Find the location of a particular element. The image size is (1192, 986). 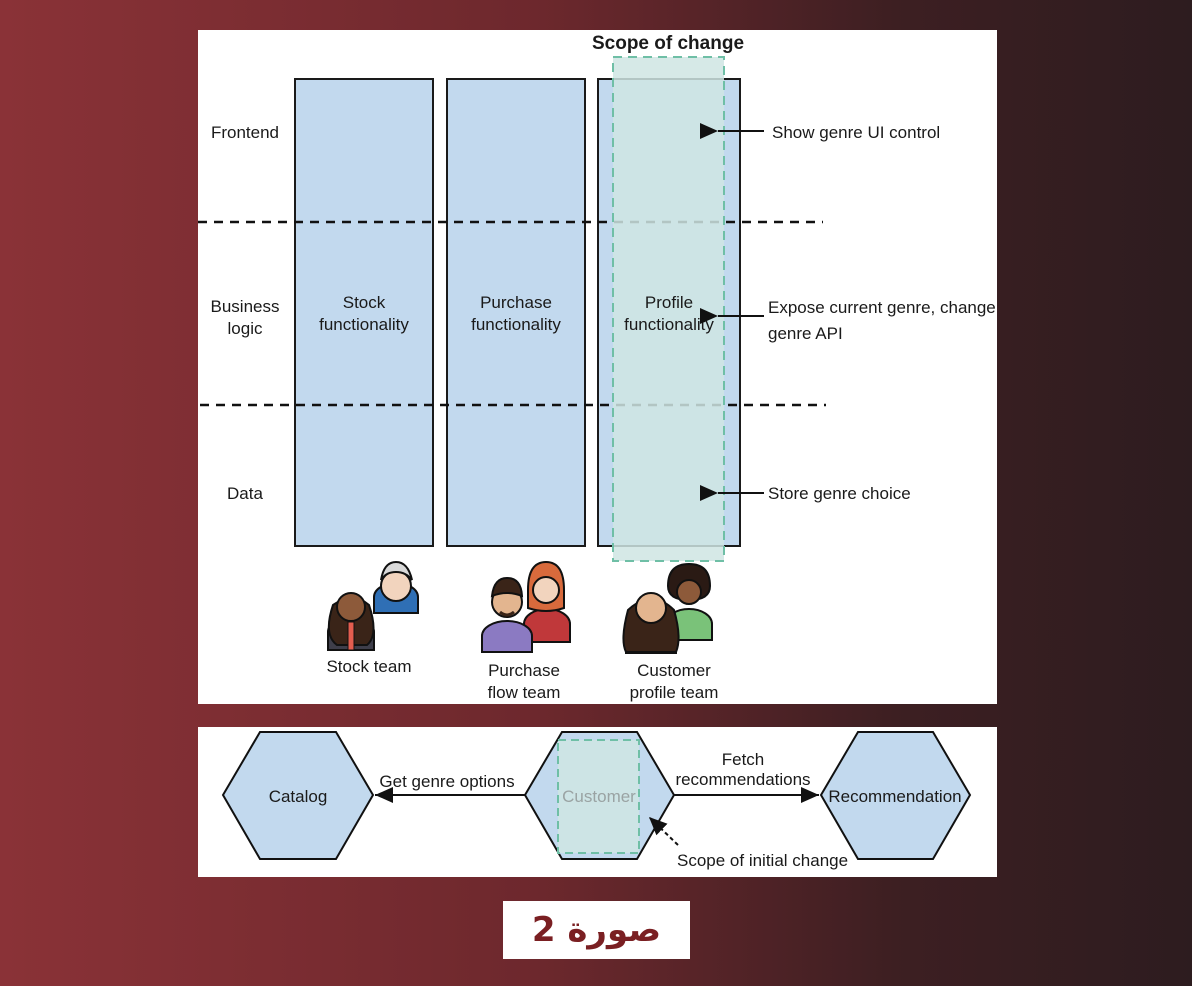

annotation-frontend: Show genre UI control is located at coordinates (856, 132).